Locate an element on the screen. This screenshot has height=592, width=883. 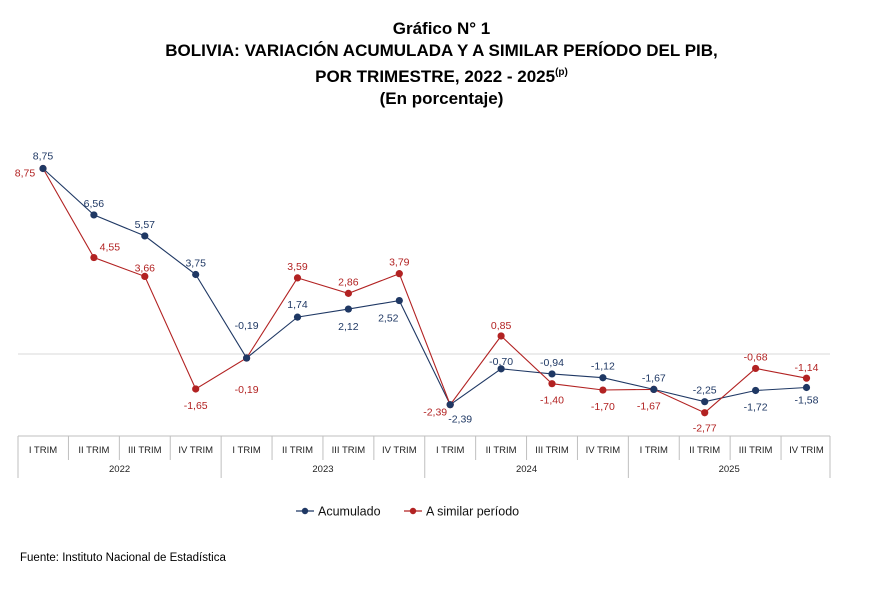
chart-subtitle-text: POR TRIMESTRE, 2022 - 2025 is located at coordinates (435, 76).